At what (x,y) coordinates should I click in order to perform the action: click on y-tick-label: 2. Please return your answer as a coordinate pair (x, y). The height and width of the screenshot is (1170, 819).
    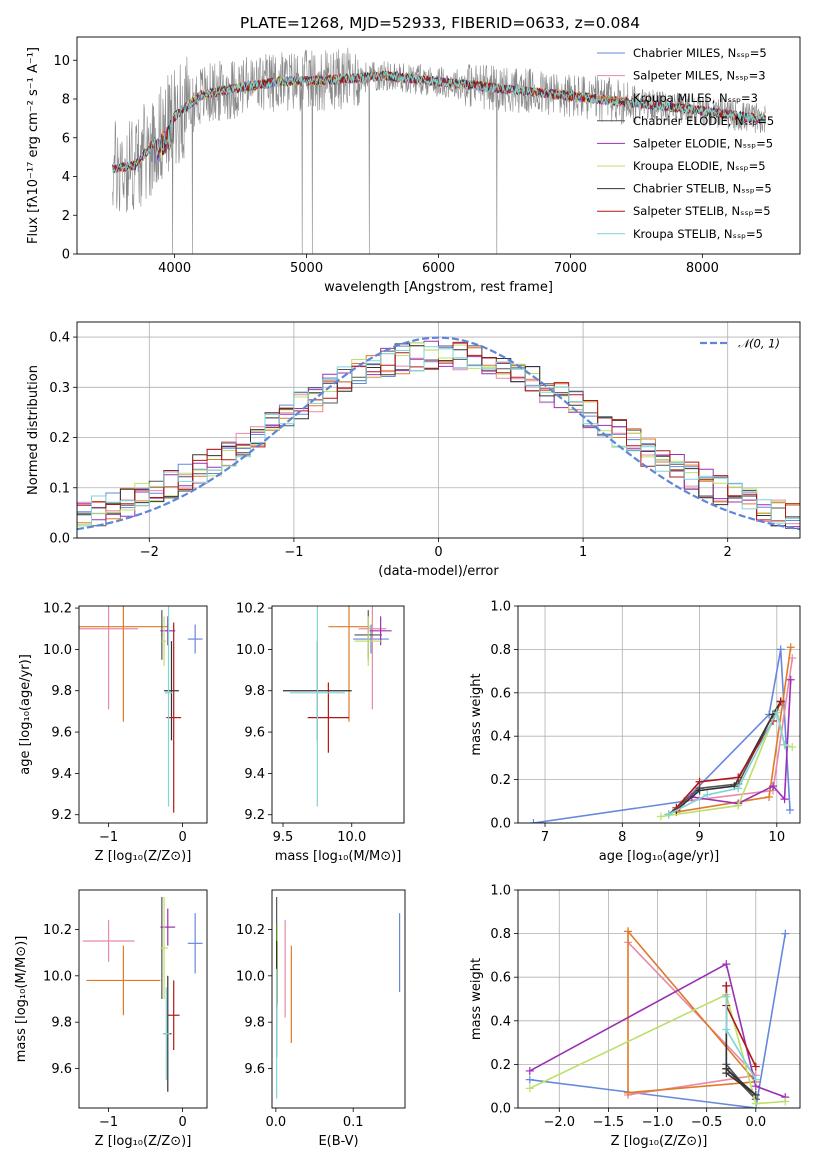
    Looking at the image, I should click on (66, 216).